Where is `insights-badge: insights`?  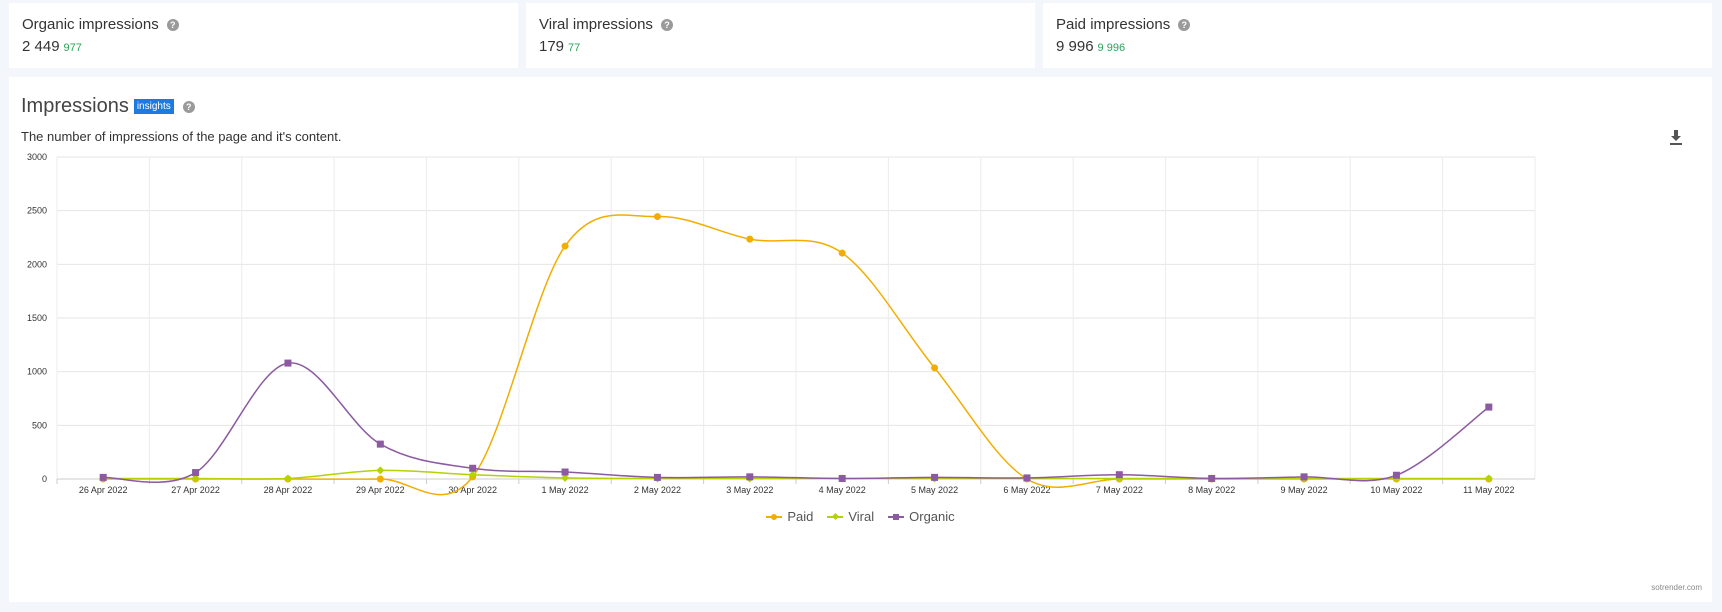 insights-badge: insights is located at coordinates (153, 106).